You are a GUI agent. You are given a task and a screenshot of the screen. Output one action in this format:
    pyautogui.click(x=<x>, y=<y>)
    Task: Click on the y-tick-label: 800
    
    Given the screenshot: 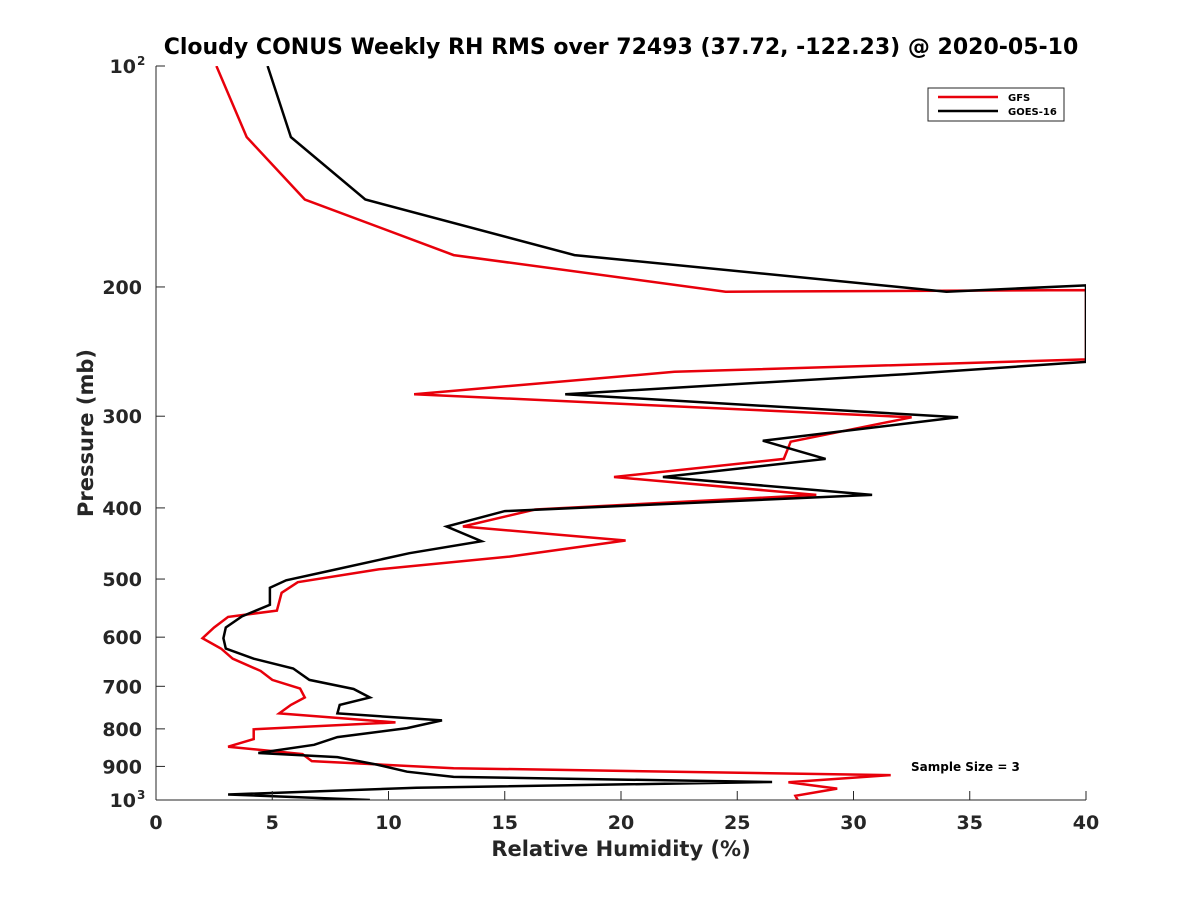 What is the action you would take?
    pyautogui.click(x=122, y=730)
    